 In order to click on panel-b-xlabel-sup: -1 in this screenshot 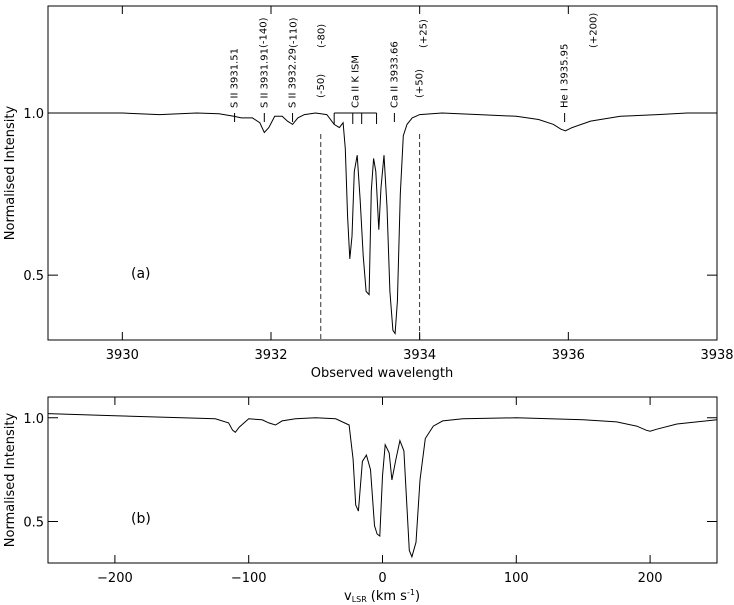, I will do `click(411, 592)`.